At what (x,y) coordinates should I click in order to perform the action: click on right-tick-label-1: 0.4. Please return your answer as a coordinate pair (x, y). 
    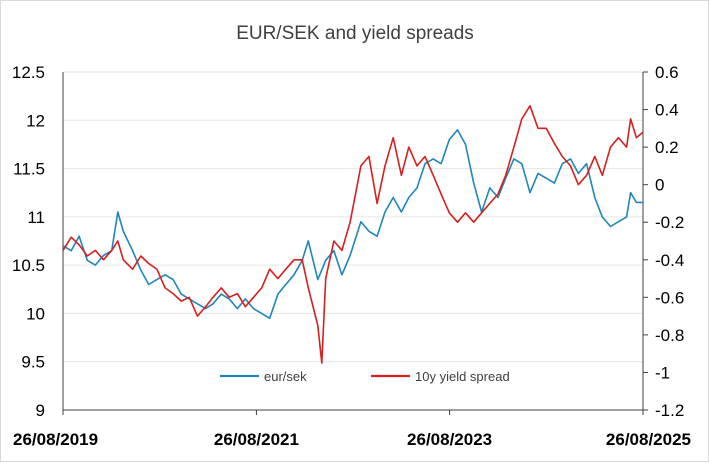
    Looking at the image, I should click on (667, 110).